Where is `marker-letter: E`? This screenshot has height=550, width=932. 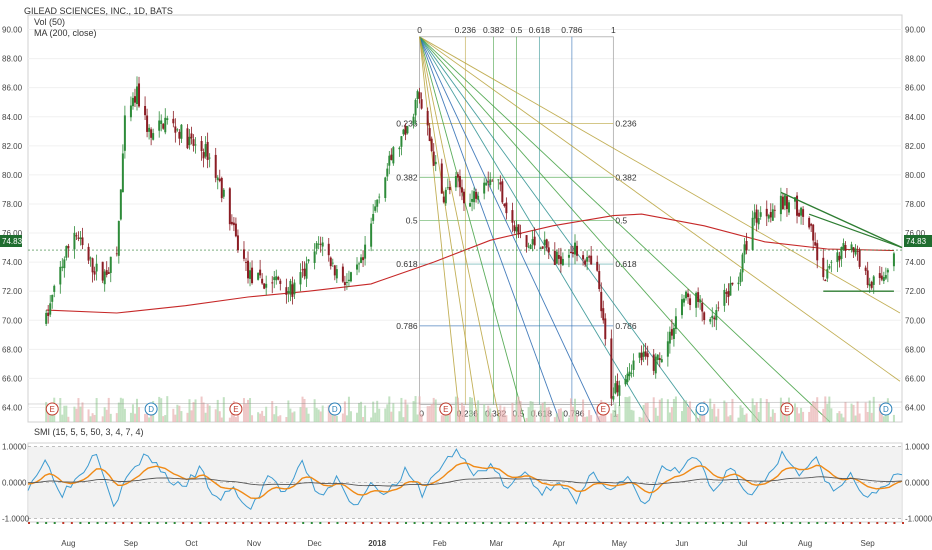
marker-letter: E is located at coordinates (603, 409).